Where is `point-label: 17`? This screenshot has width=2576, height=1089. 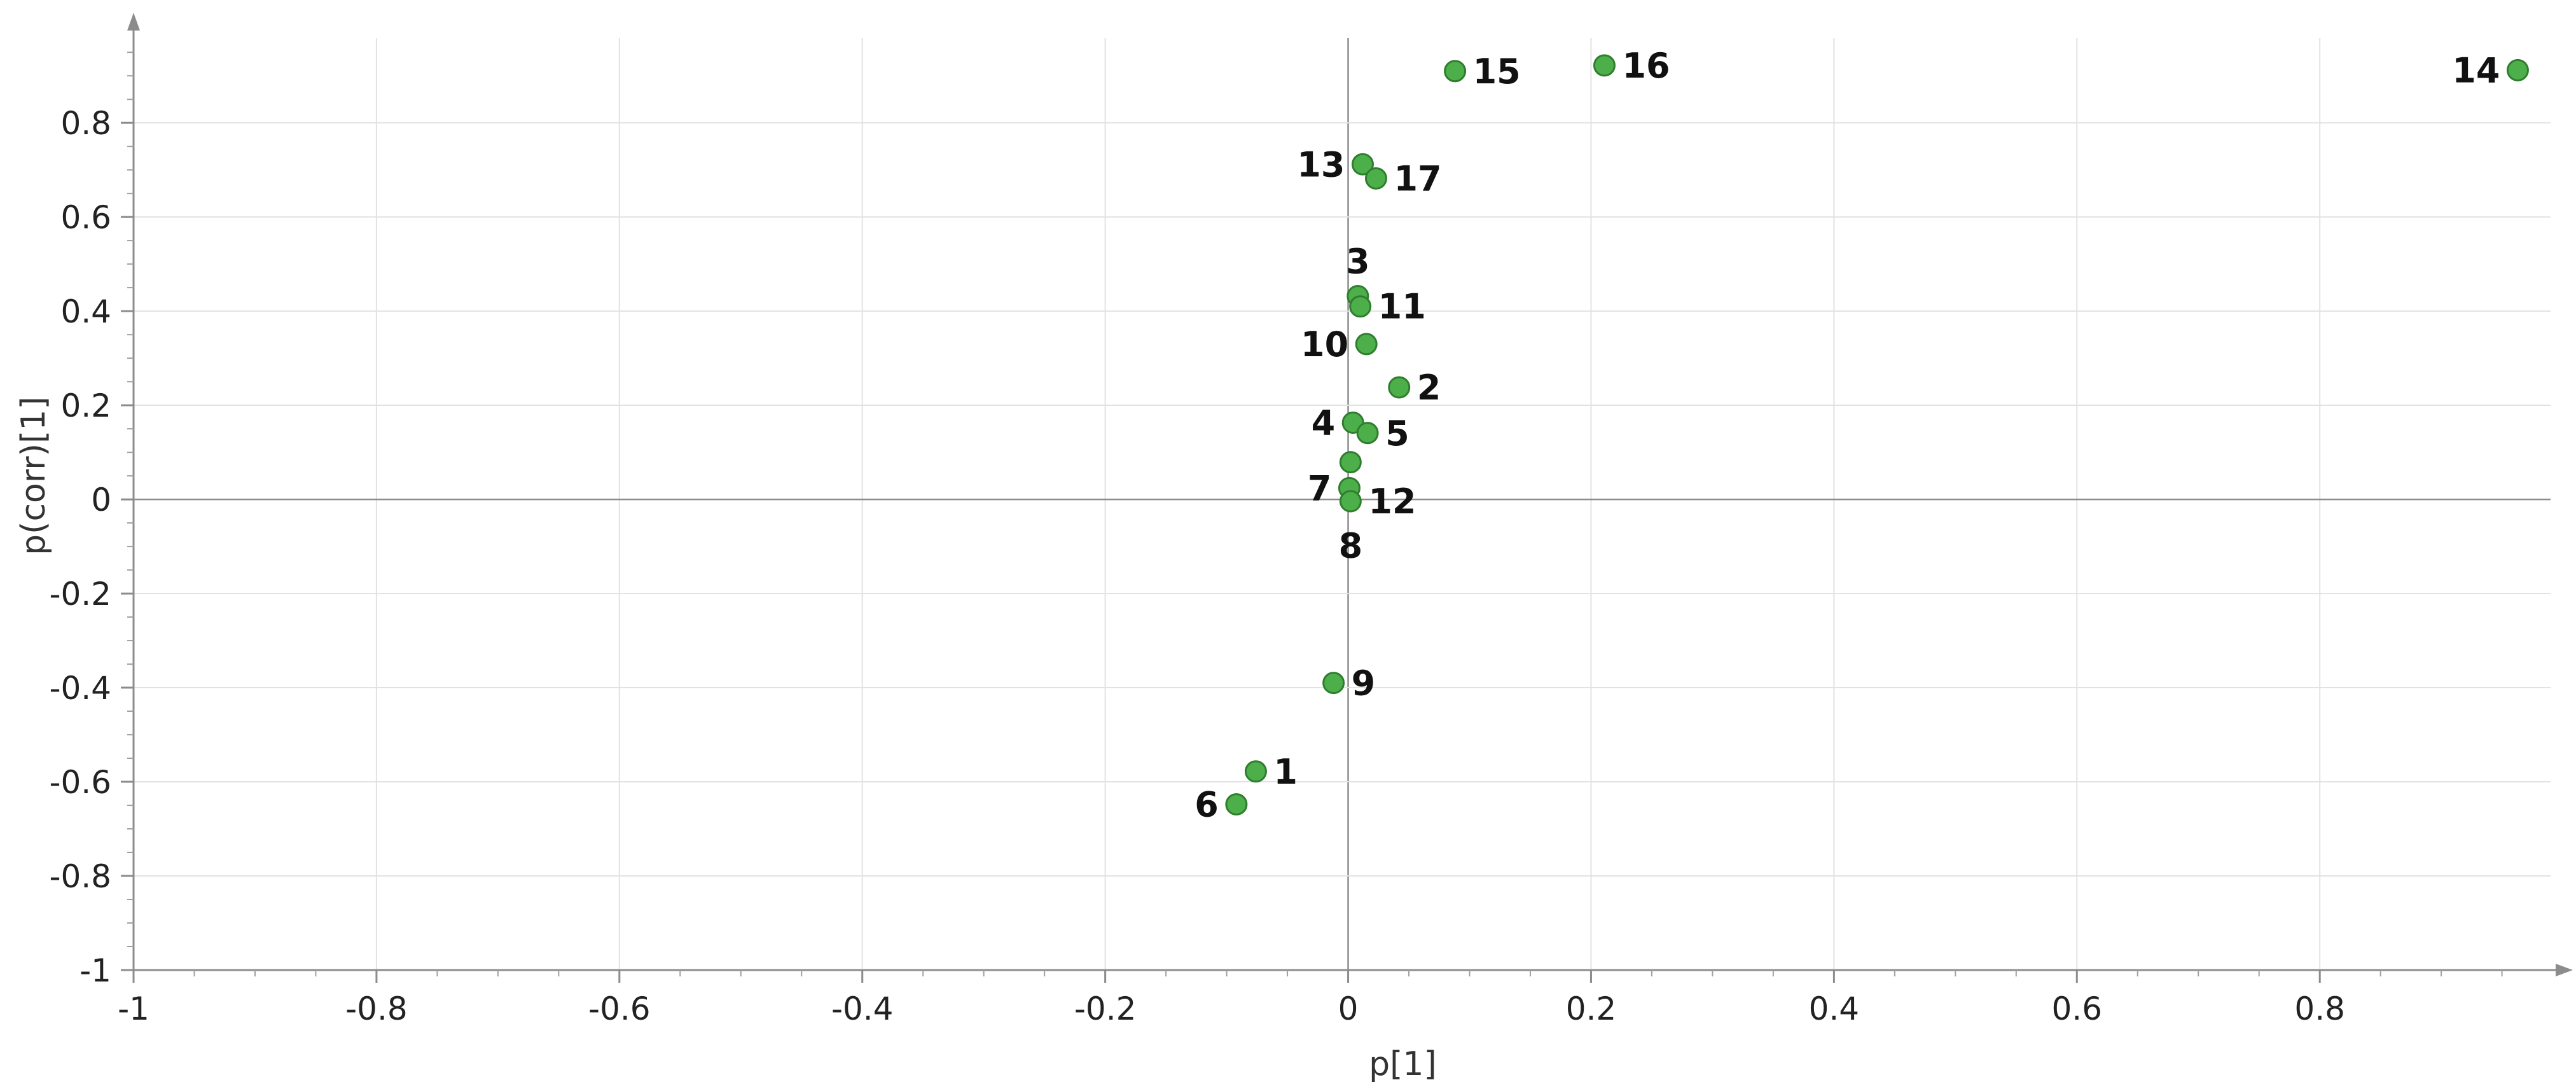 point-label: 17 is located at coordinates (1417, 178).